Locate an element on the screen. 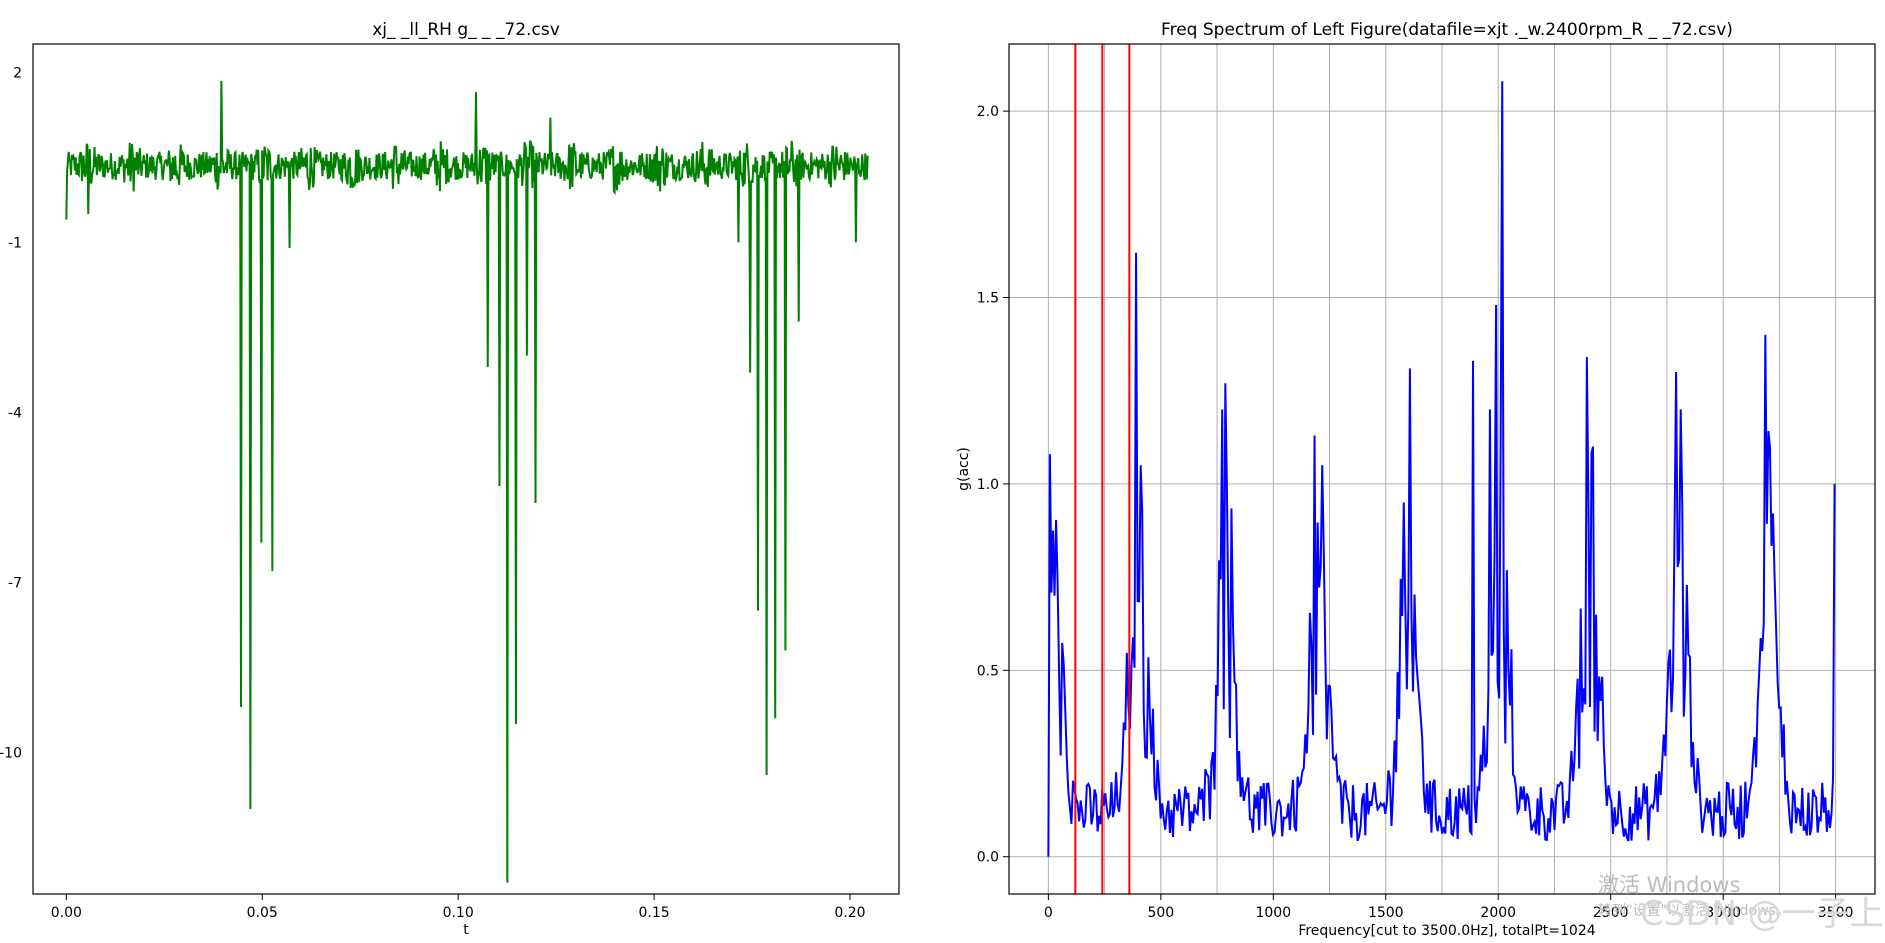  right-x-tick-label: 1500 is located at coordinates (1386, 913).